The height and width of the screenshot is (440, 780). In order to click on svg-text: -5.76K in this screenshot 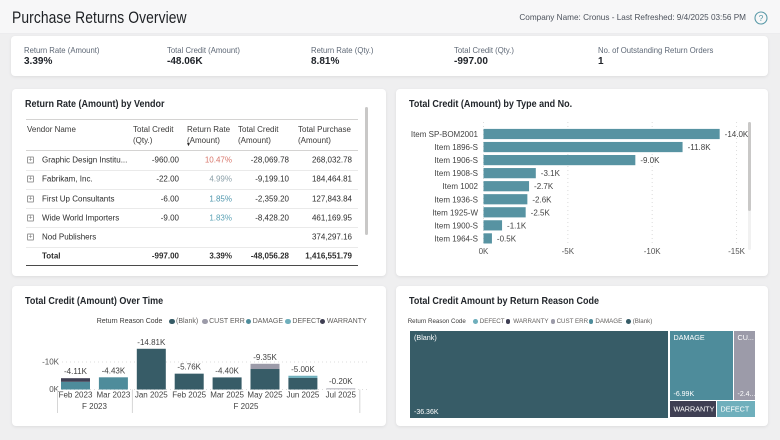, I will do `click(189, 367)`.